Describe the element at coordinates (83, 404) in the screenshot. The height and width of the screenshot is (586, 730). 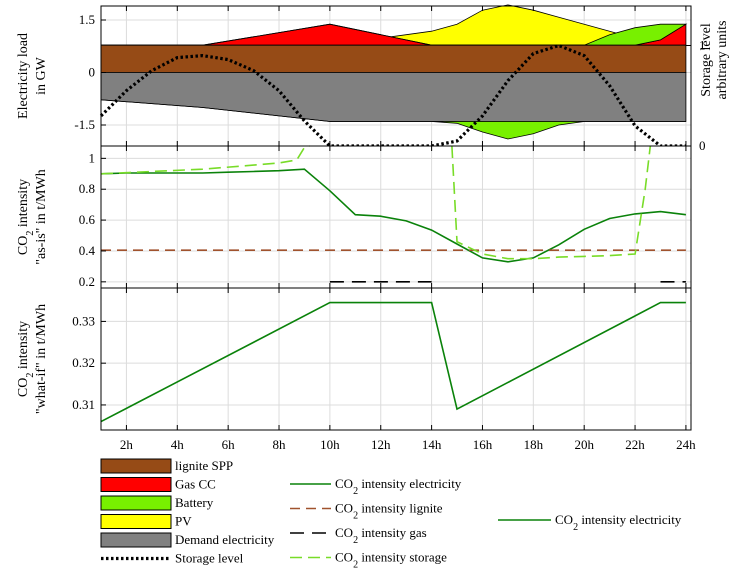
I see `bot-ytick-label-2: 0.31` at that location.